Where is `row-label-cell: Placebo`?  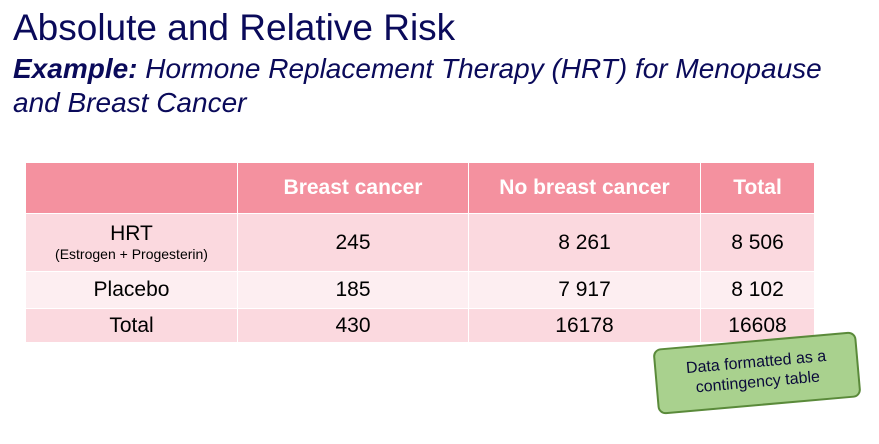
row-label-cell: Placebo is located at coordinates (131, 290).